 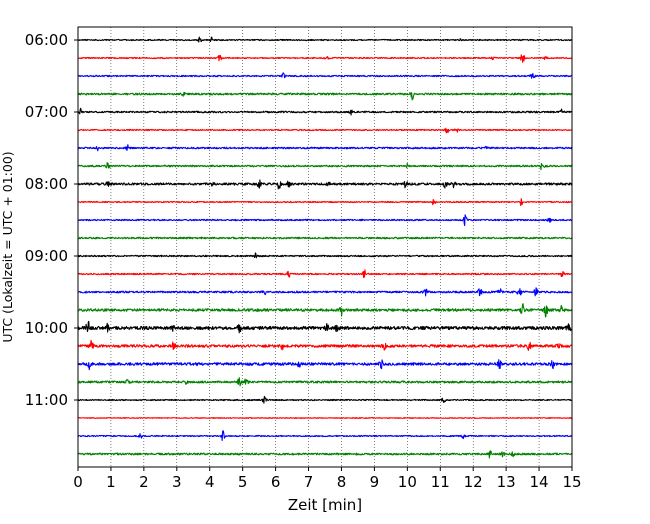 I want to click on x-tick-label: 3, so click(x=177, y=482).